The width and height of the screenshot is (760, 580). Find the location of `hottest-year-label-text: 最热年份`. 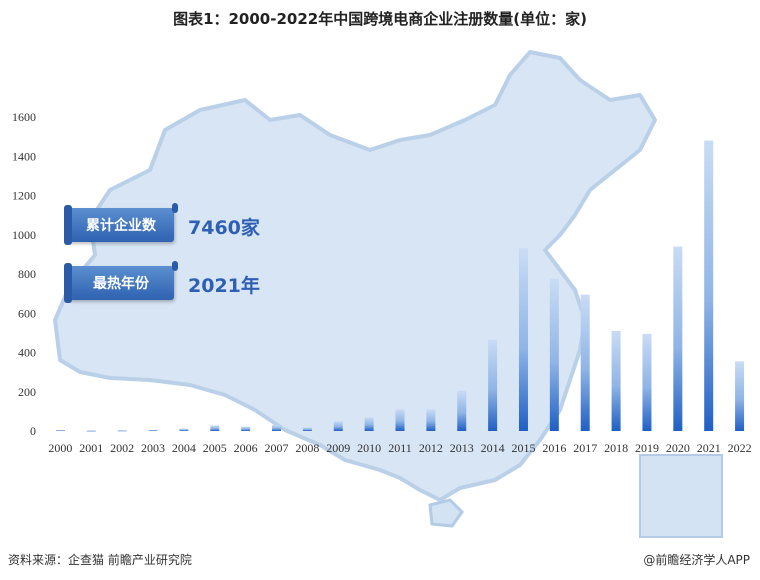

hottest-year-label-text: 最热年份 is located at coordinates (121, 284).